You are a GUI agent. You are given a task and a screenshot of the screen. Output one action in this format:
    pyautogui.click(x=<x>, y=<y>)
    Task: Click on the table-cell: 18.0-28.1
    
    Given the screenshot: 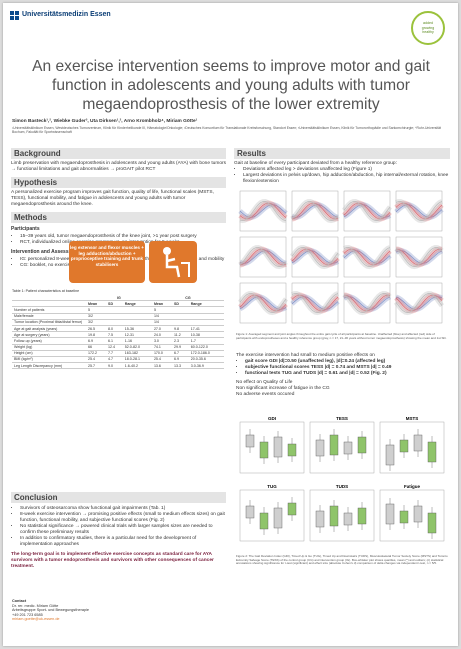 What is the action you would take?
    pyautogui.click(x=137, y=360)
    